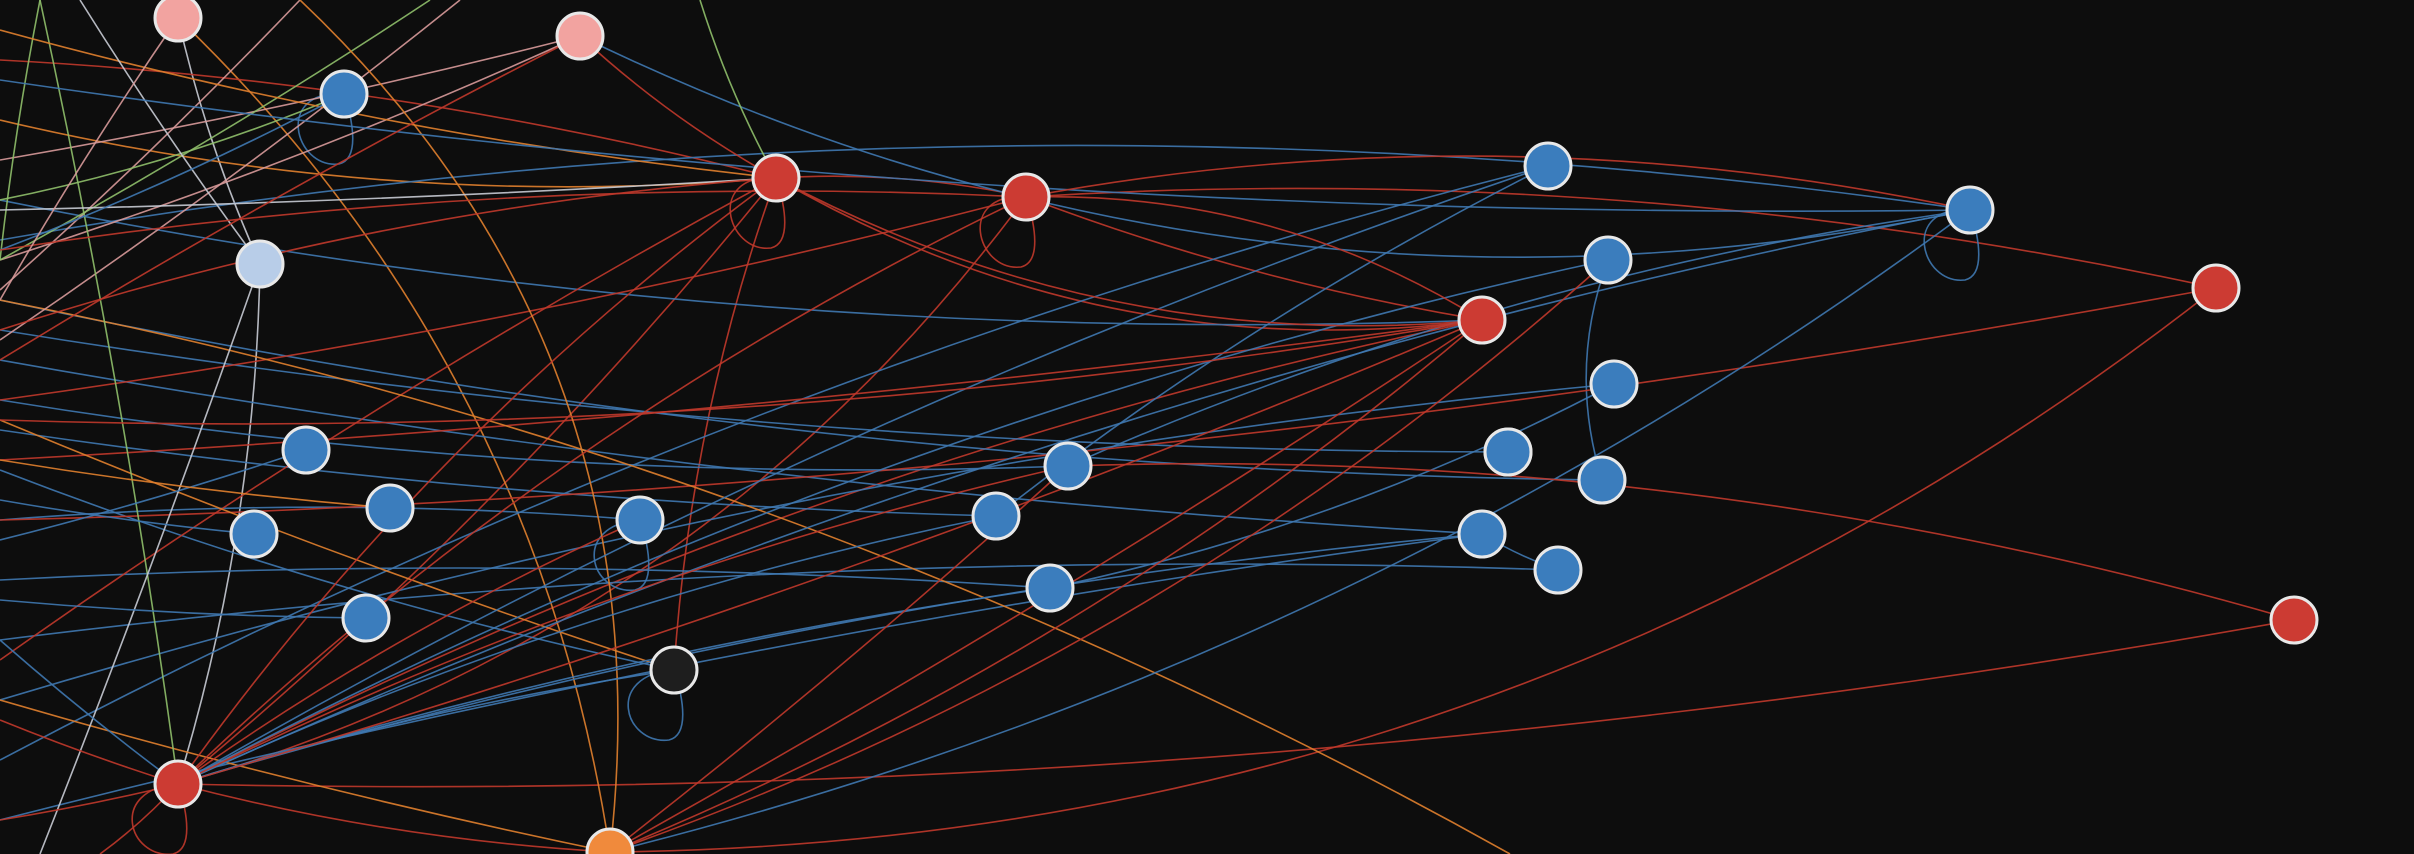  Describe the element at coordinates (1548, 166) in the screenshot. I see `node-blue-j` at that location.